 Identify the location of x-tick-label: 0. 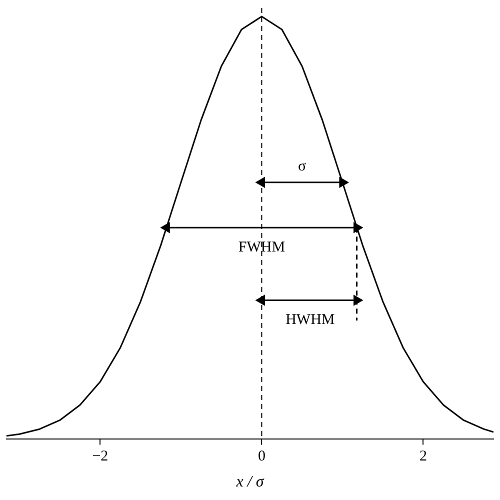
(262, 456).